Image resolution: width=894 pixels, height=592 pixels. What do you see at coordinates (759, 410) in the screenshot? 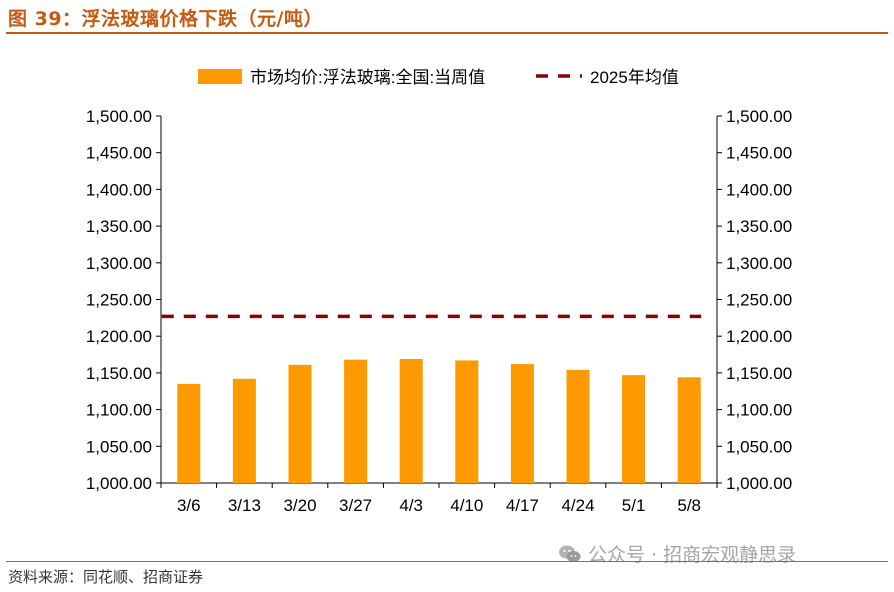
I see `y-tick-label-right: 1,100.00` at bounding box center [759, 410].